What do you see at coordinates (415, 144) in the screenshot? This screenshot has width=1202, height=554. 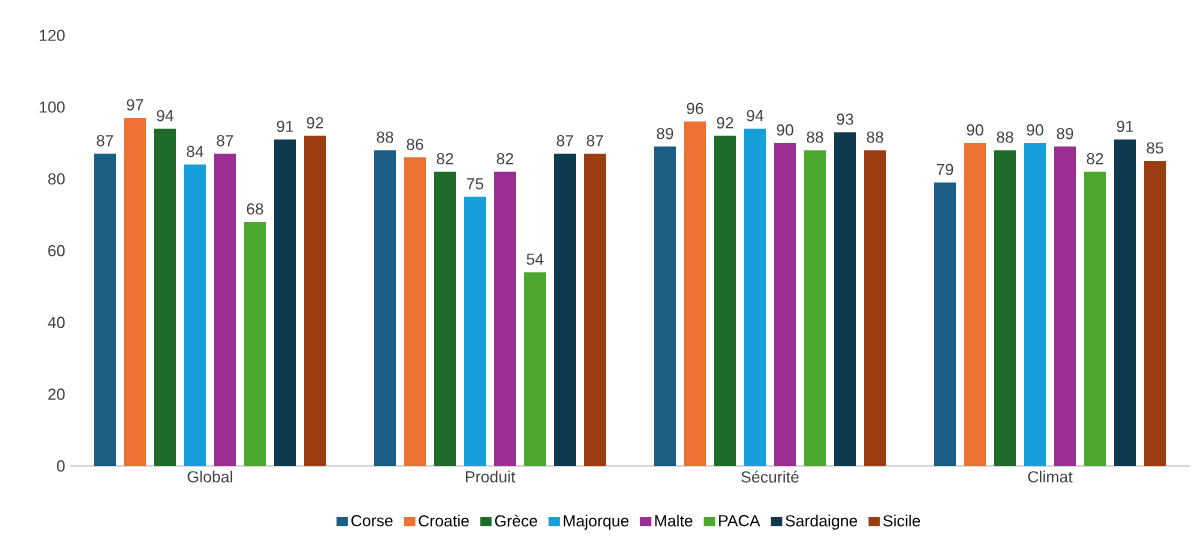 I see `data-label: 86` at bounding box center [415, 144].